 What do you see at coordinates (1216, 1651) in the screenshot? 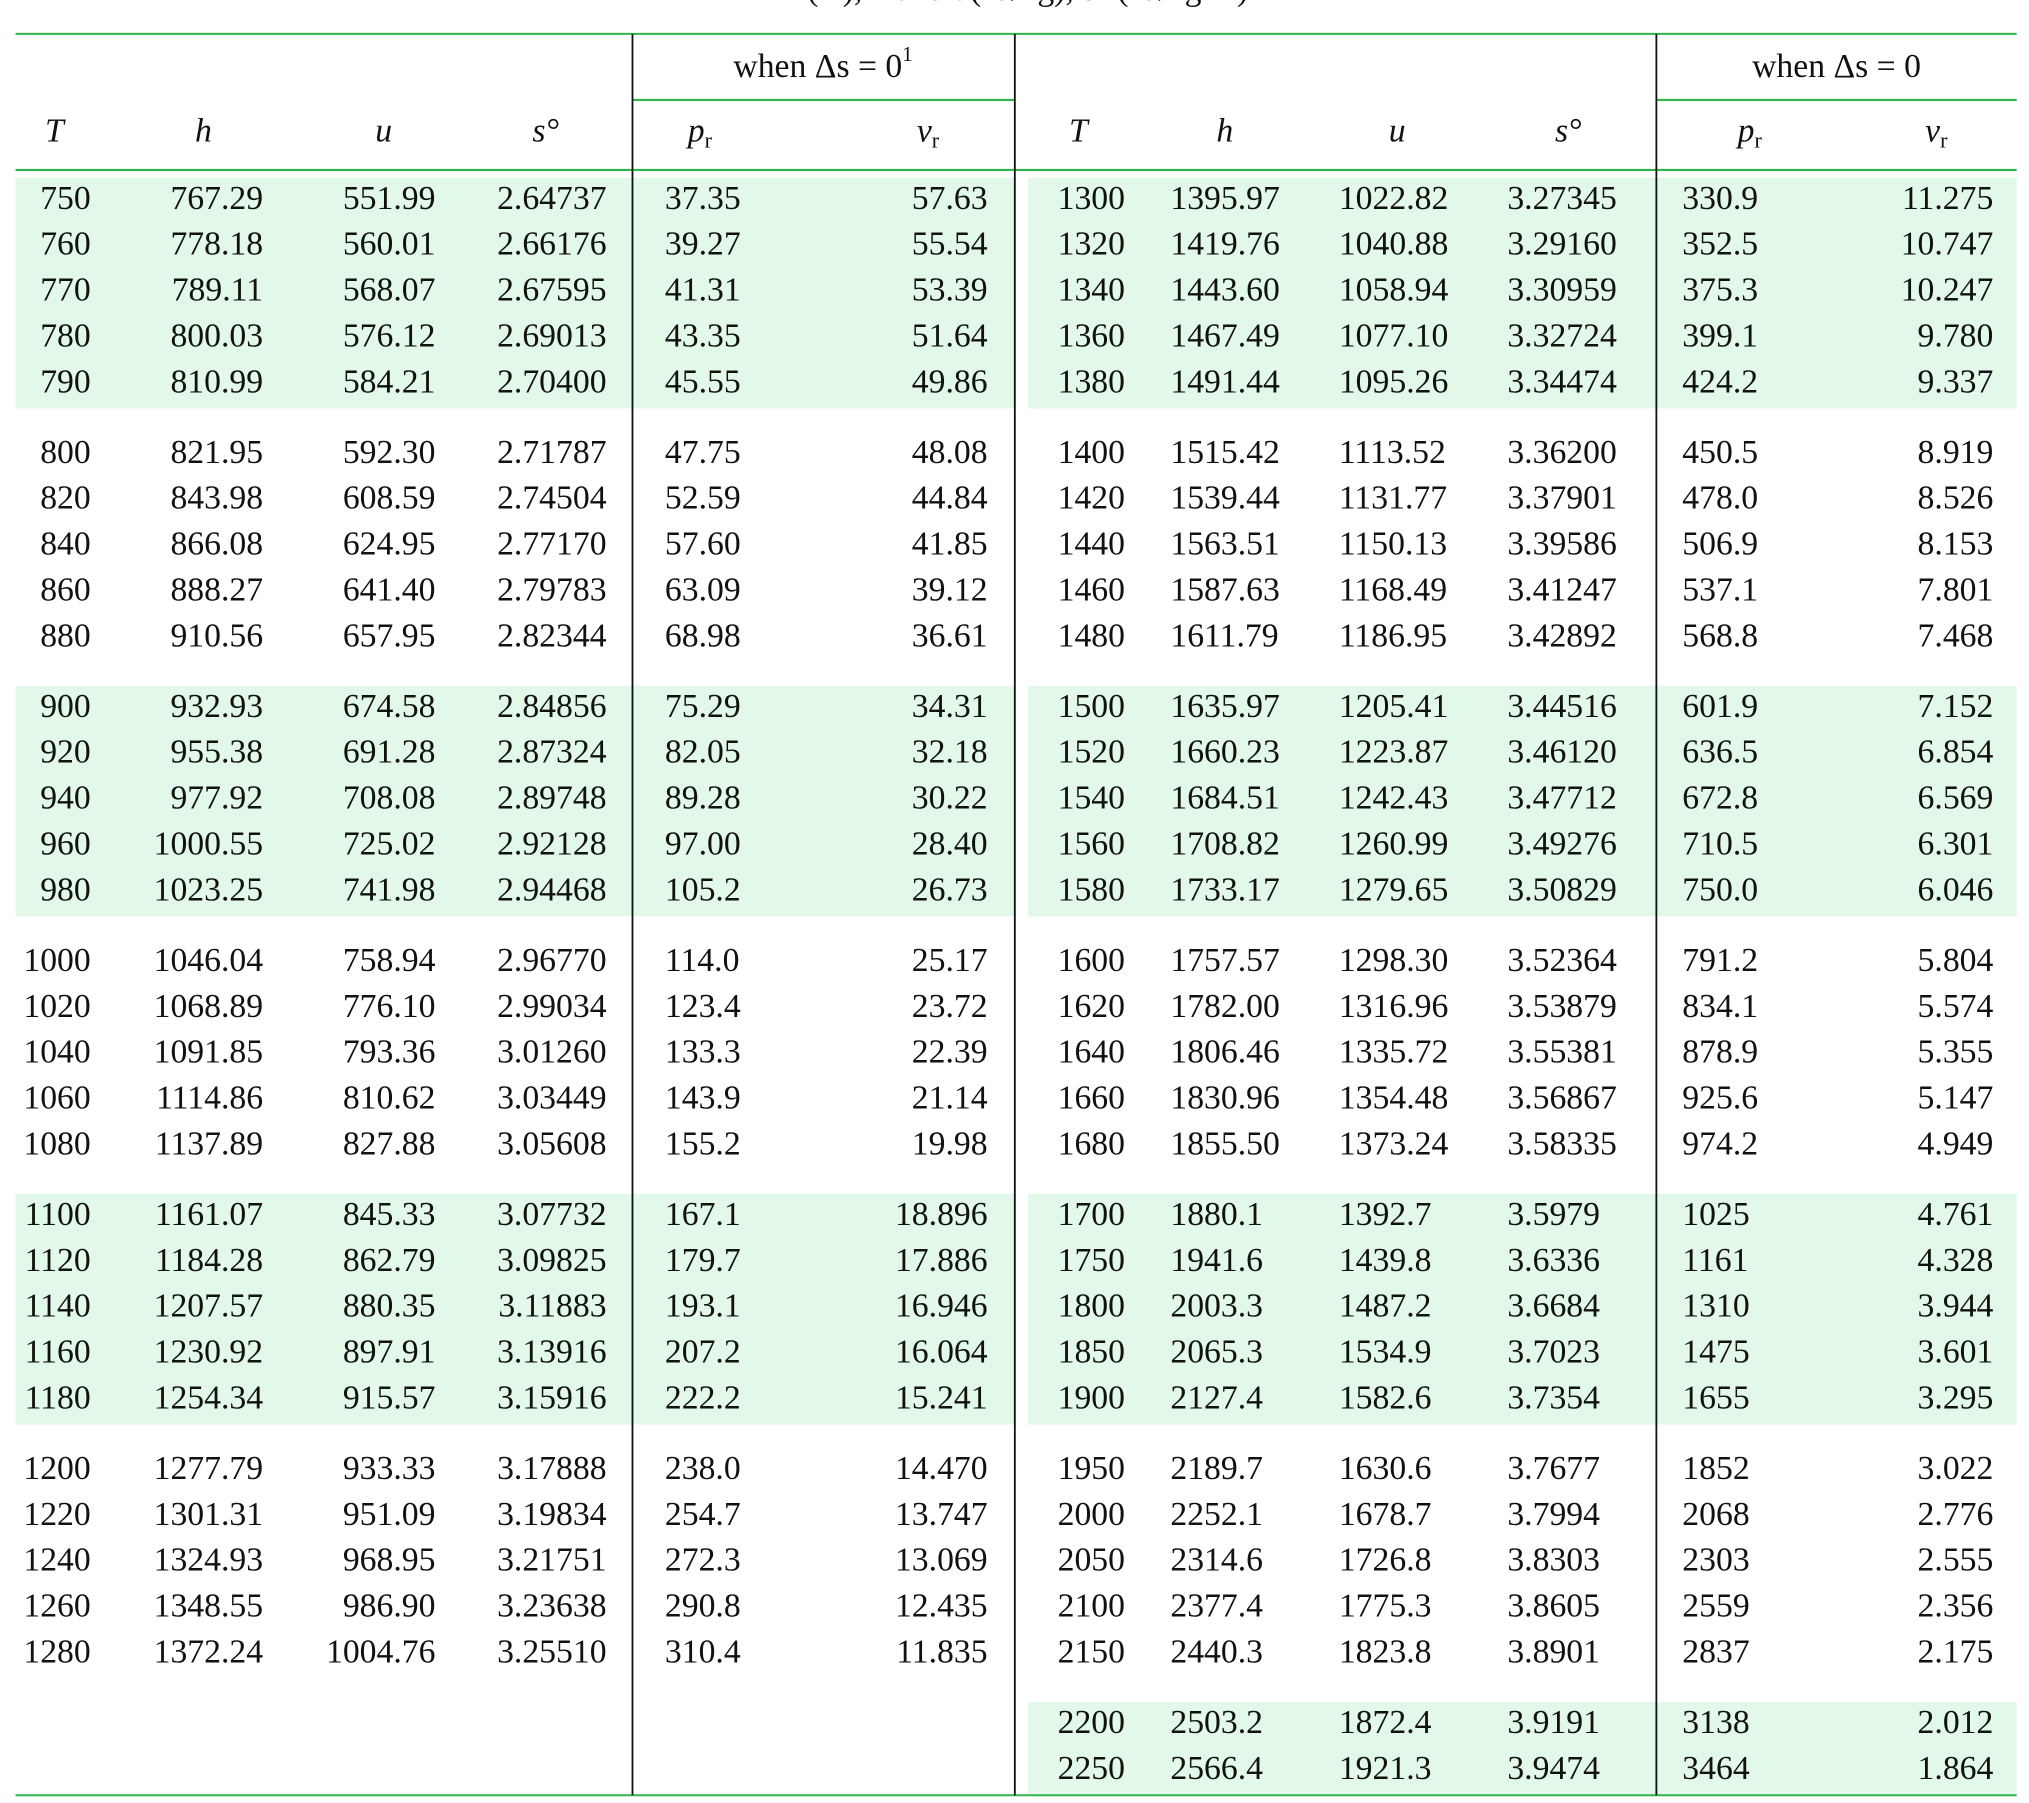
I see `table-cell: 2440.3` at bounding box center [1216, 1651].